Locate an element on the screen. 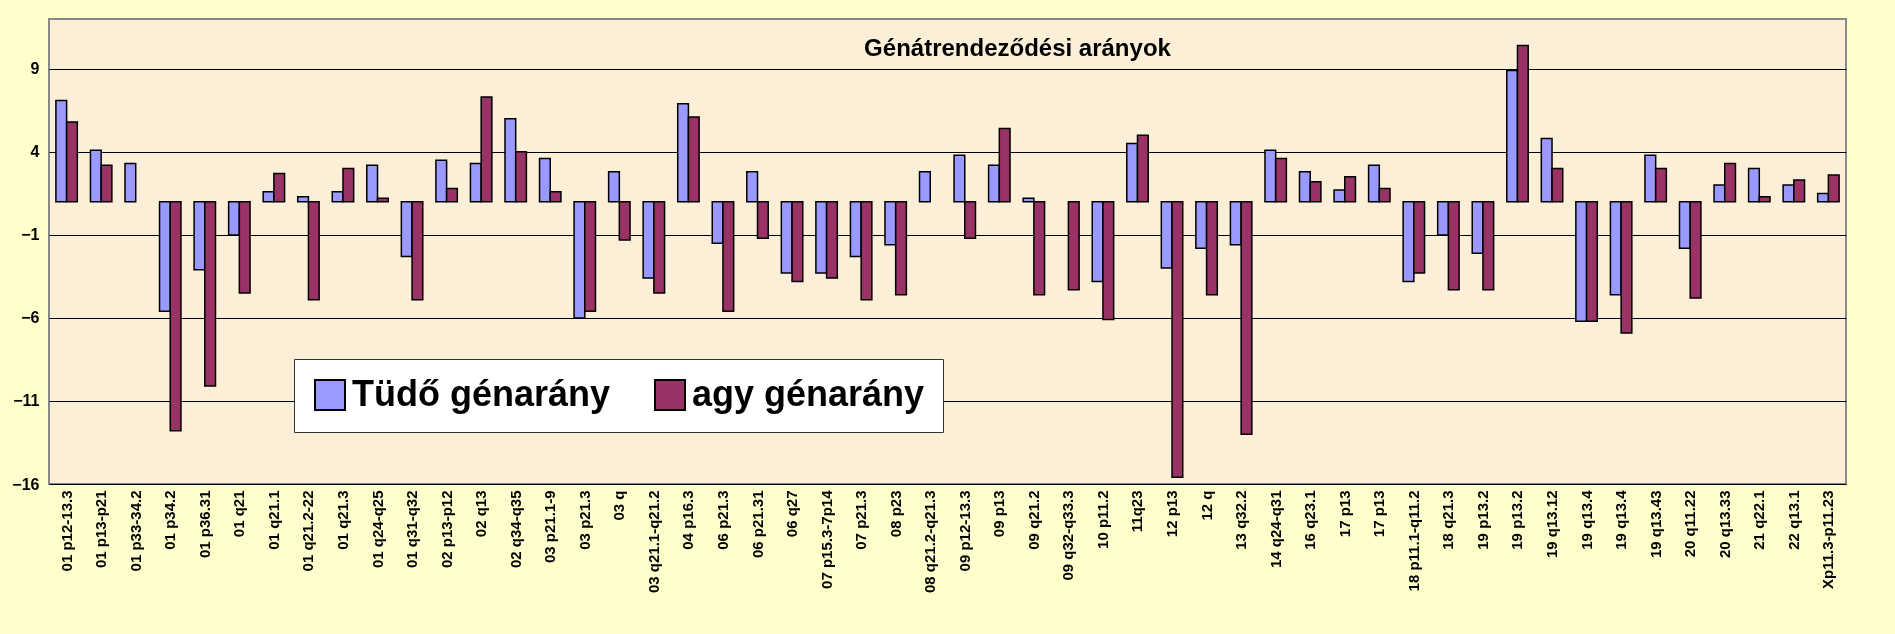 Image resolution: width=1895 pixels, height=634 pixels. x-tick-label: 11q23 is located at coordinates (1137, 511).